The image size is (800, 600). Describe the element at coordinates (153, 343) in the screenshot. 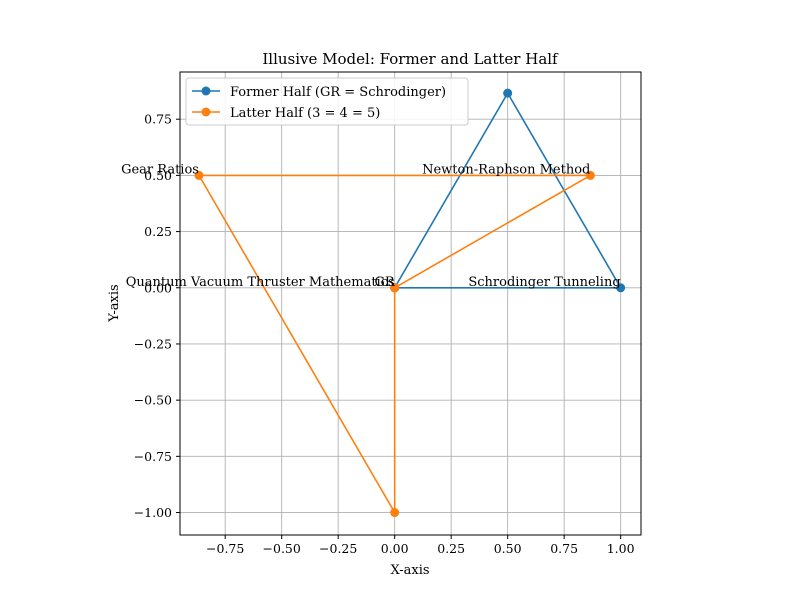

I see `y-tick-label: −0.25` at that location.